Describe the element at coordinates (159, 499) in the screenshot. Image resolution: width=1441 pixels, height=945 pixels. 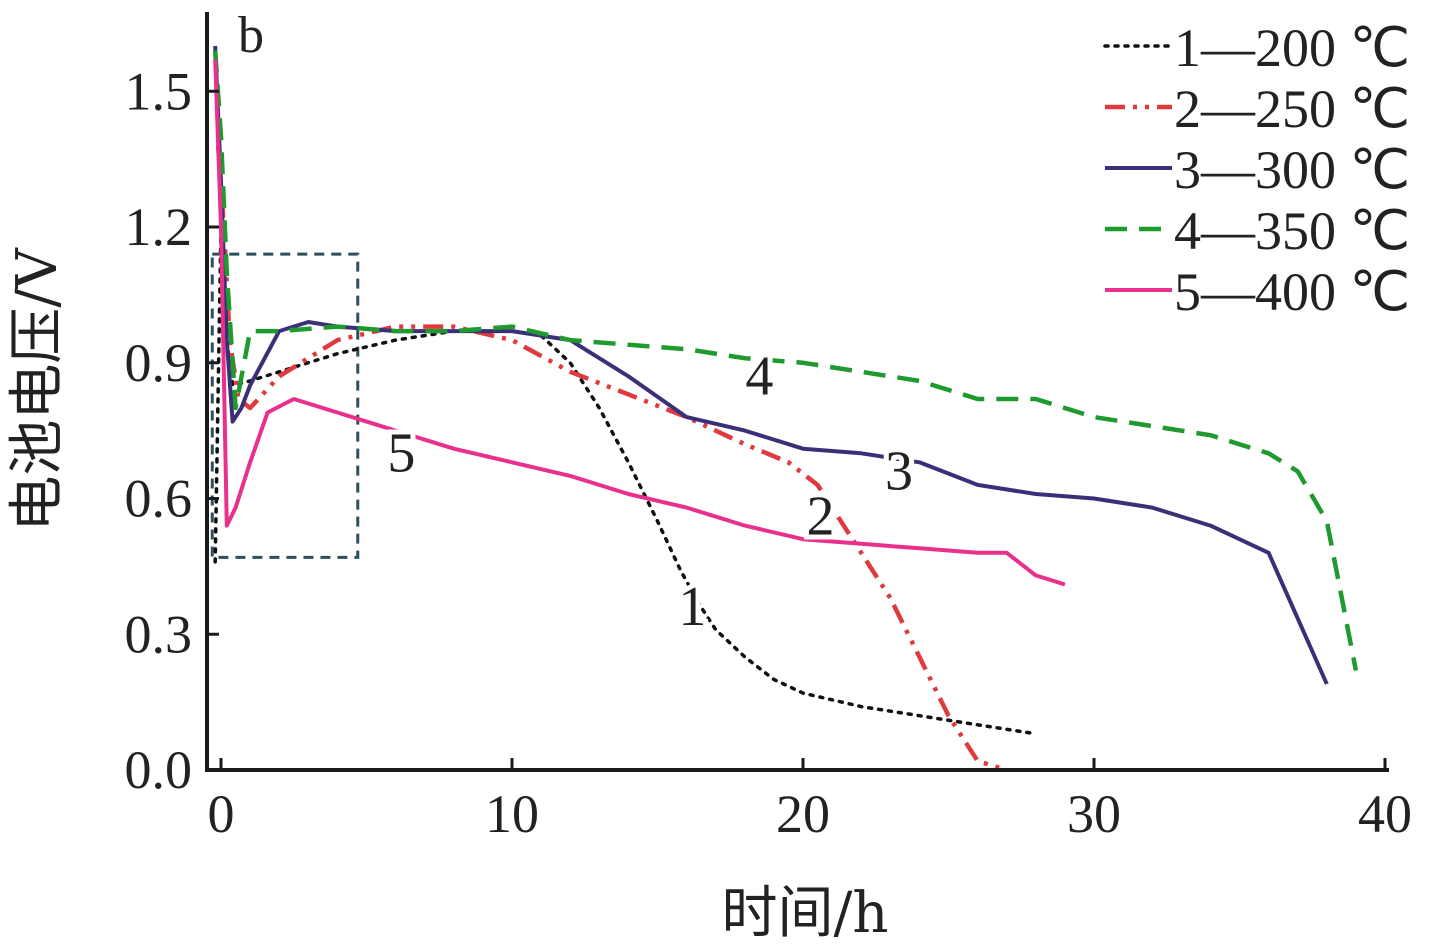
I see `y-tick-label: 0.6` at that location.